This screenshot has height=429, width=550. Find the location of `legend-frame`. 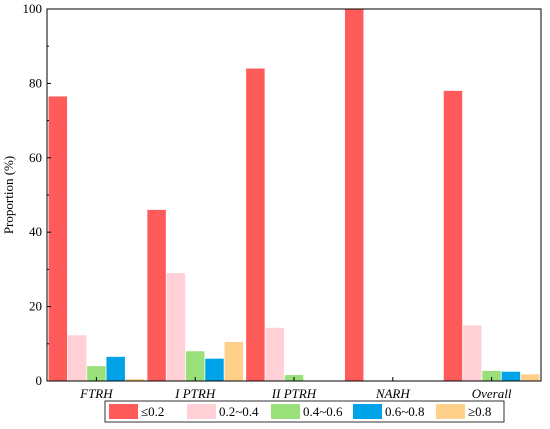

legend-frame is located at coordinates (304, 411).